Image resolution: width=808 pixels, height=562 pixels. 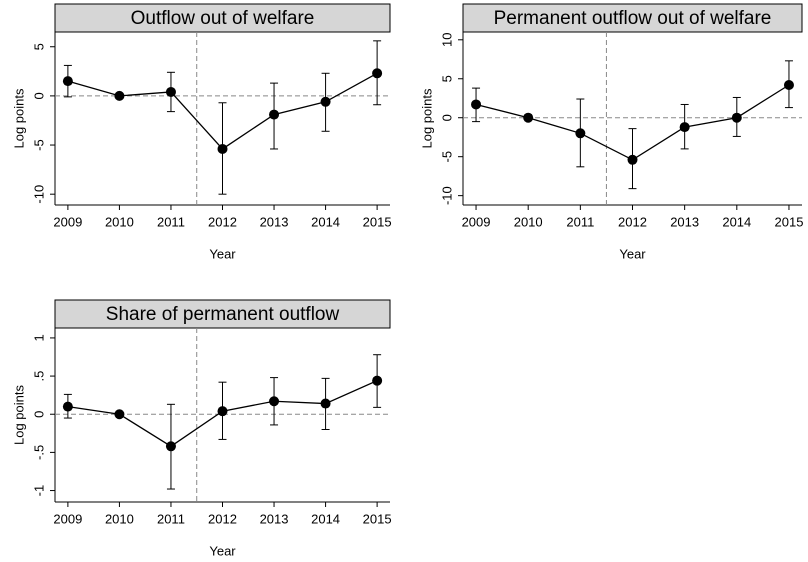 I want to click on panel-title: Permanent outflow out of welfare, so click(x=633, y=18).